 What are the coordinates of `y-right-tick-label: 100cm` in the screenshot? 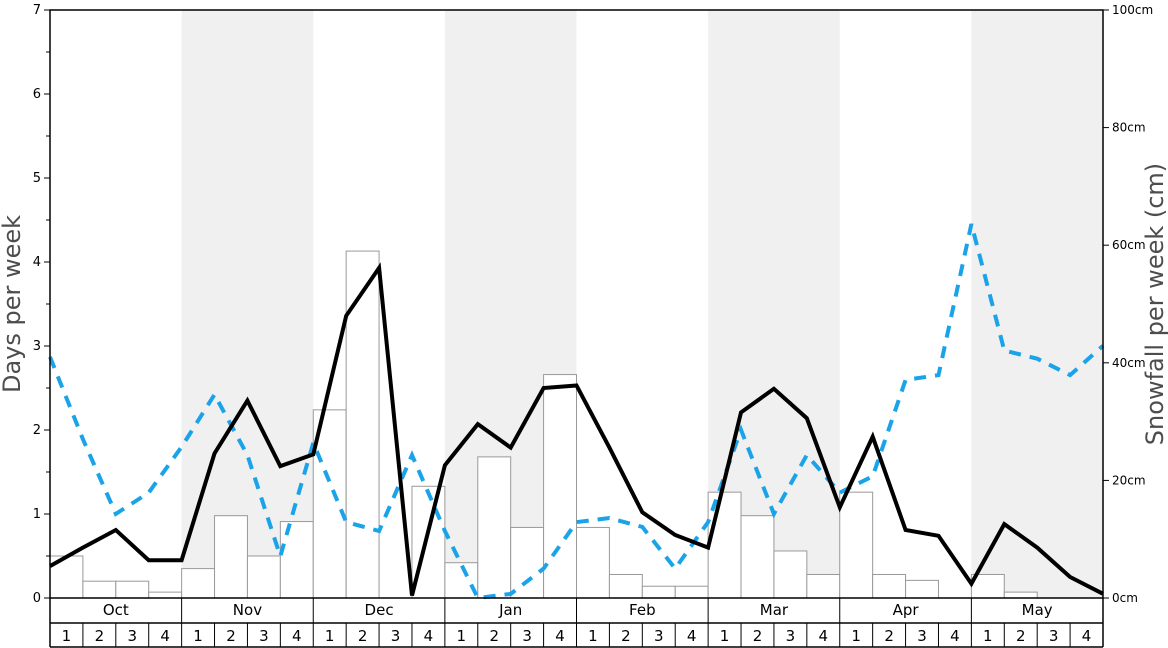 It's located at (1132, 10).